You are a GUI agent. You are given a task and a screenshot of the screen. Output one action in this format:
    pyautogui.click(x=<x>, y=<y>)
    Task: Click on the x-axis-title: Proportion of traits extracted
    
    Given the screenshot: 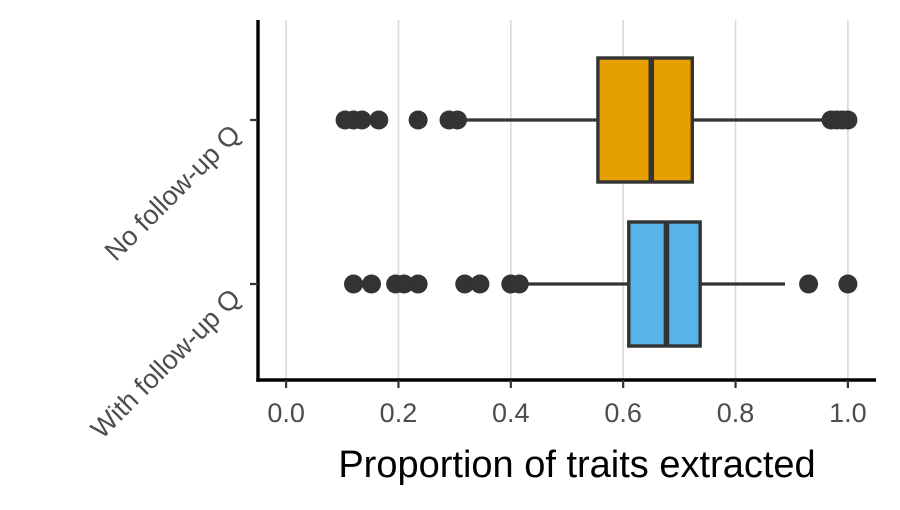 What is the action you would take?
    pyautogui.click(x=576, y=465)
    